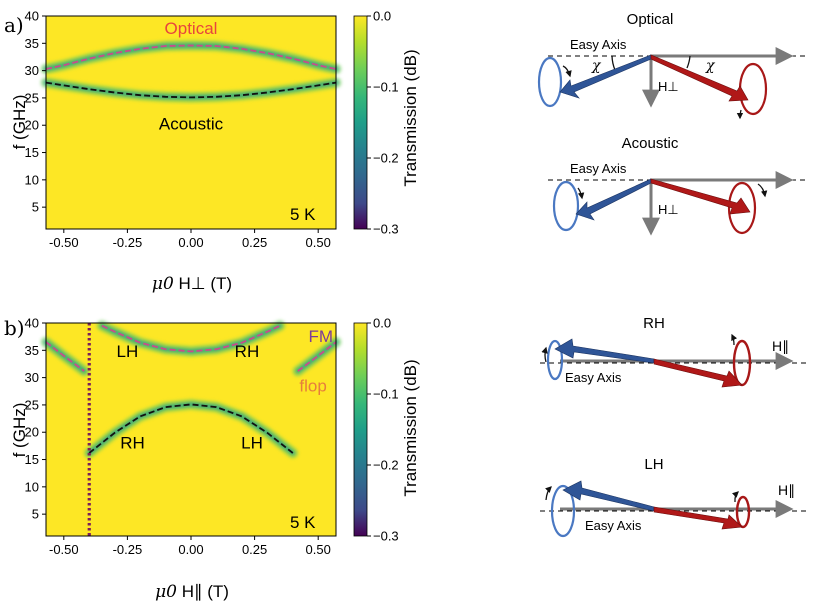 This screenshot has height=608, width=831. What do you see at coordinates (410, 427) in the screenshot?
I see `colorbar-label-b: Transmission (dB)` at bounding box center [410, 427].